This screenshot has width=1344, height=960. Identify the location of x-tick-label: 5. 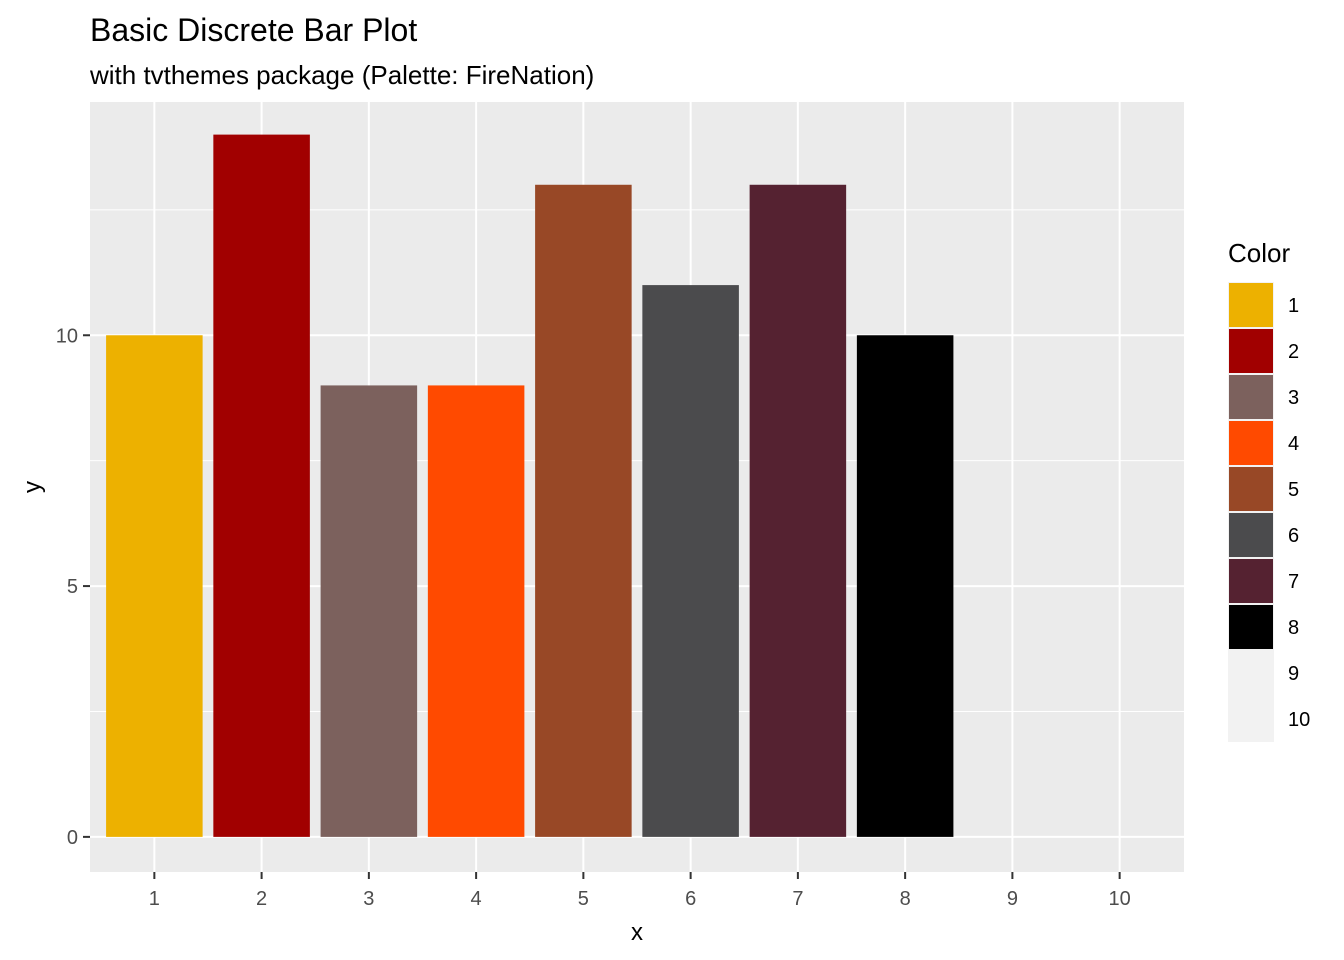
(583, 899).